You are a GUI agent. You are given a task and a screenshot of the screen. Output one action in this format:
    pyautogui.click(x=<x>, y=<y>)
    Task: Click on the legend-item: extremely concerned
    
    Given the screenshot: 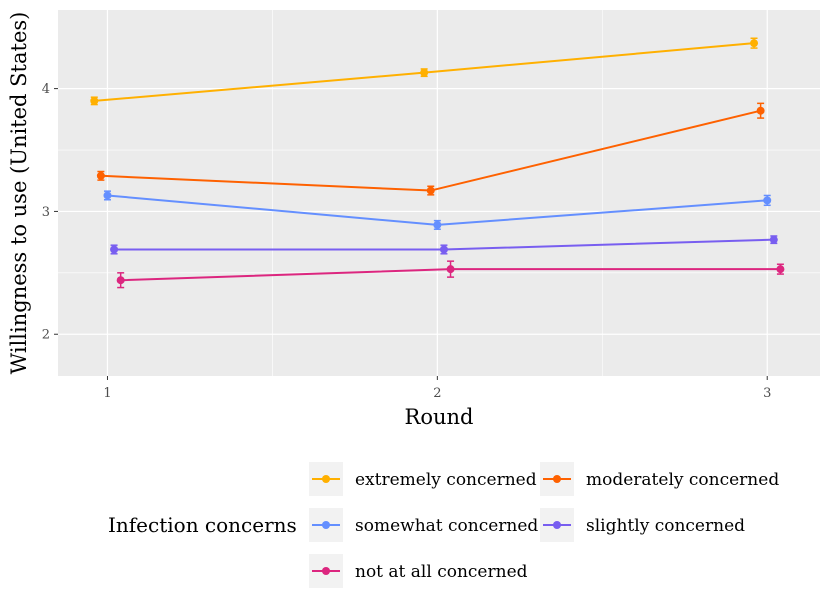 What is the action you would take?
    pyautogui.click(x=423, y=479)
    